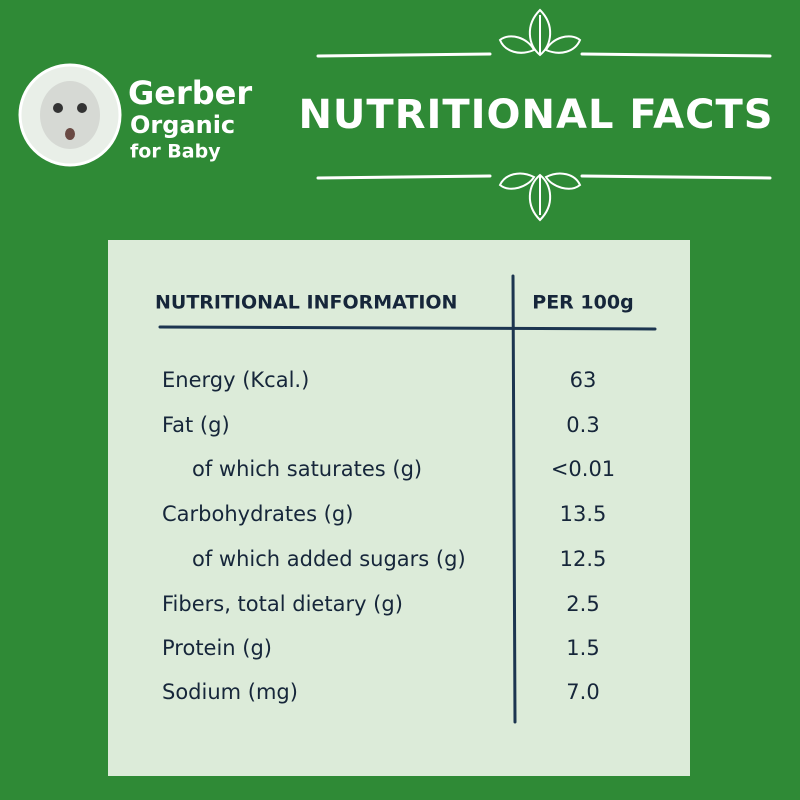  I want to click on row-value: 63, so click(583, 380).